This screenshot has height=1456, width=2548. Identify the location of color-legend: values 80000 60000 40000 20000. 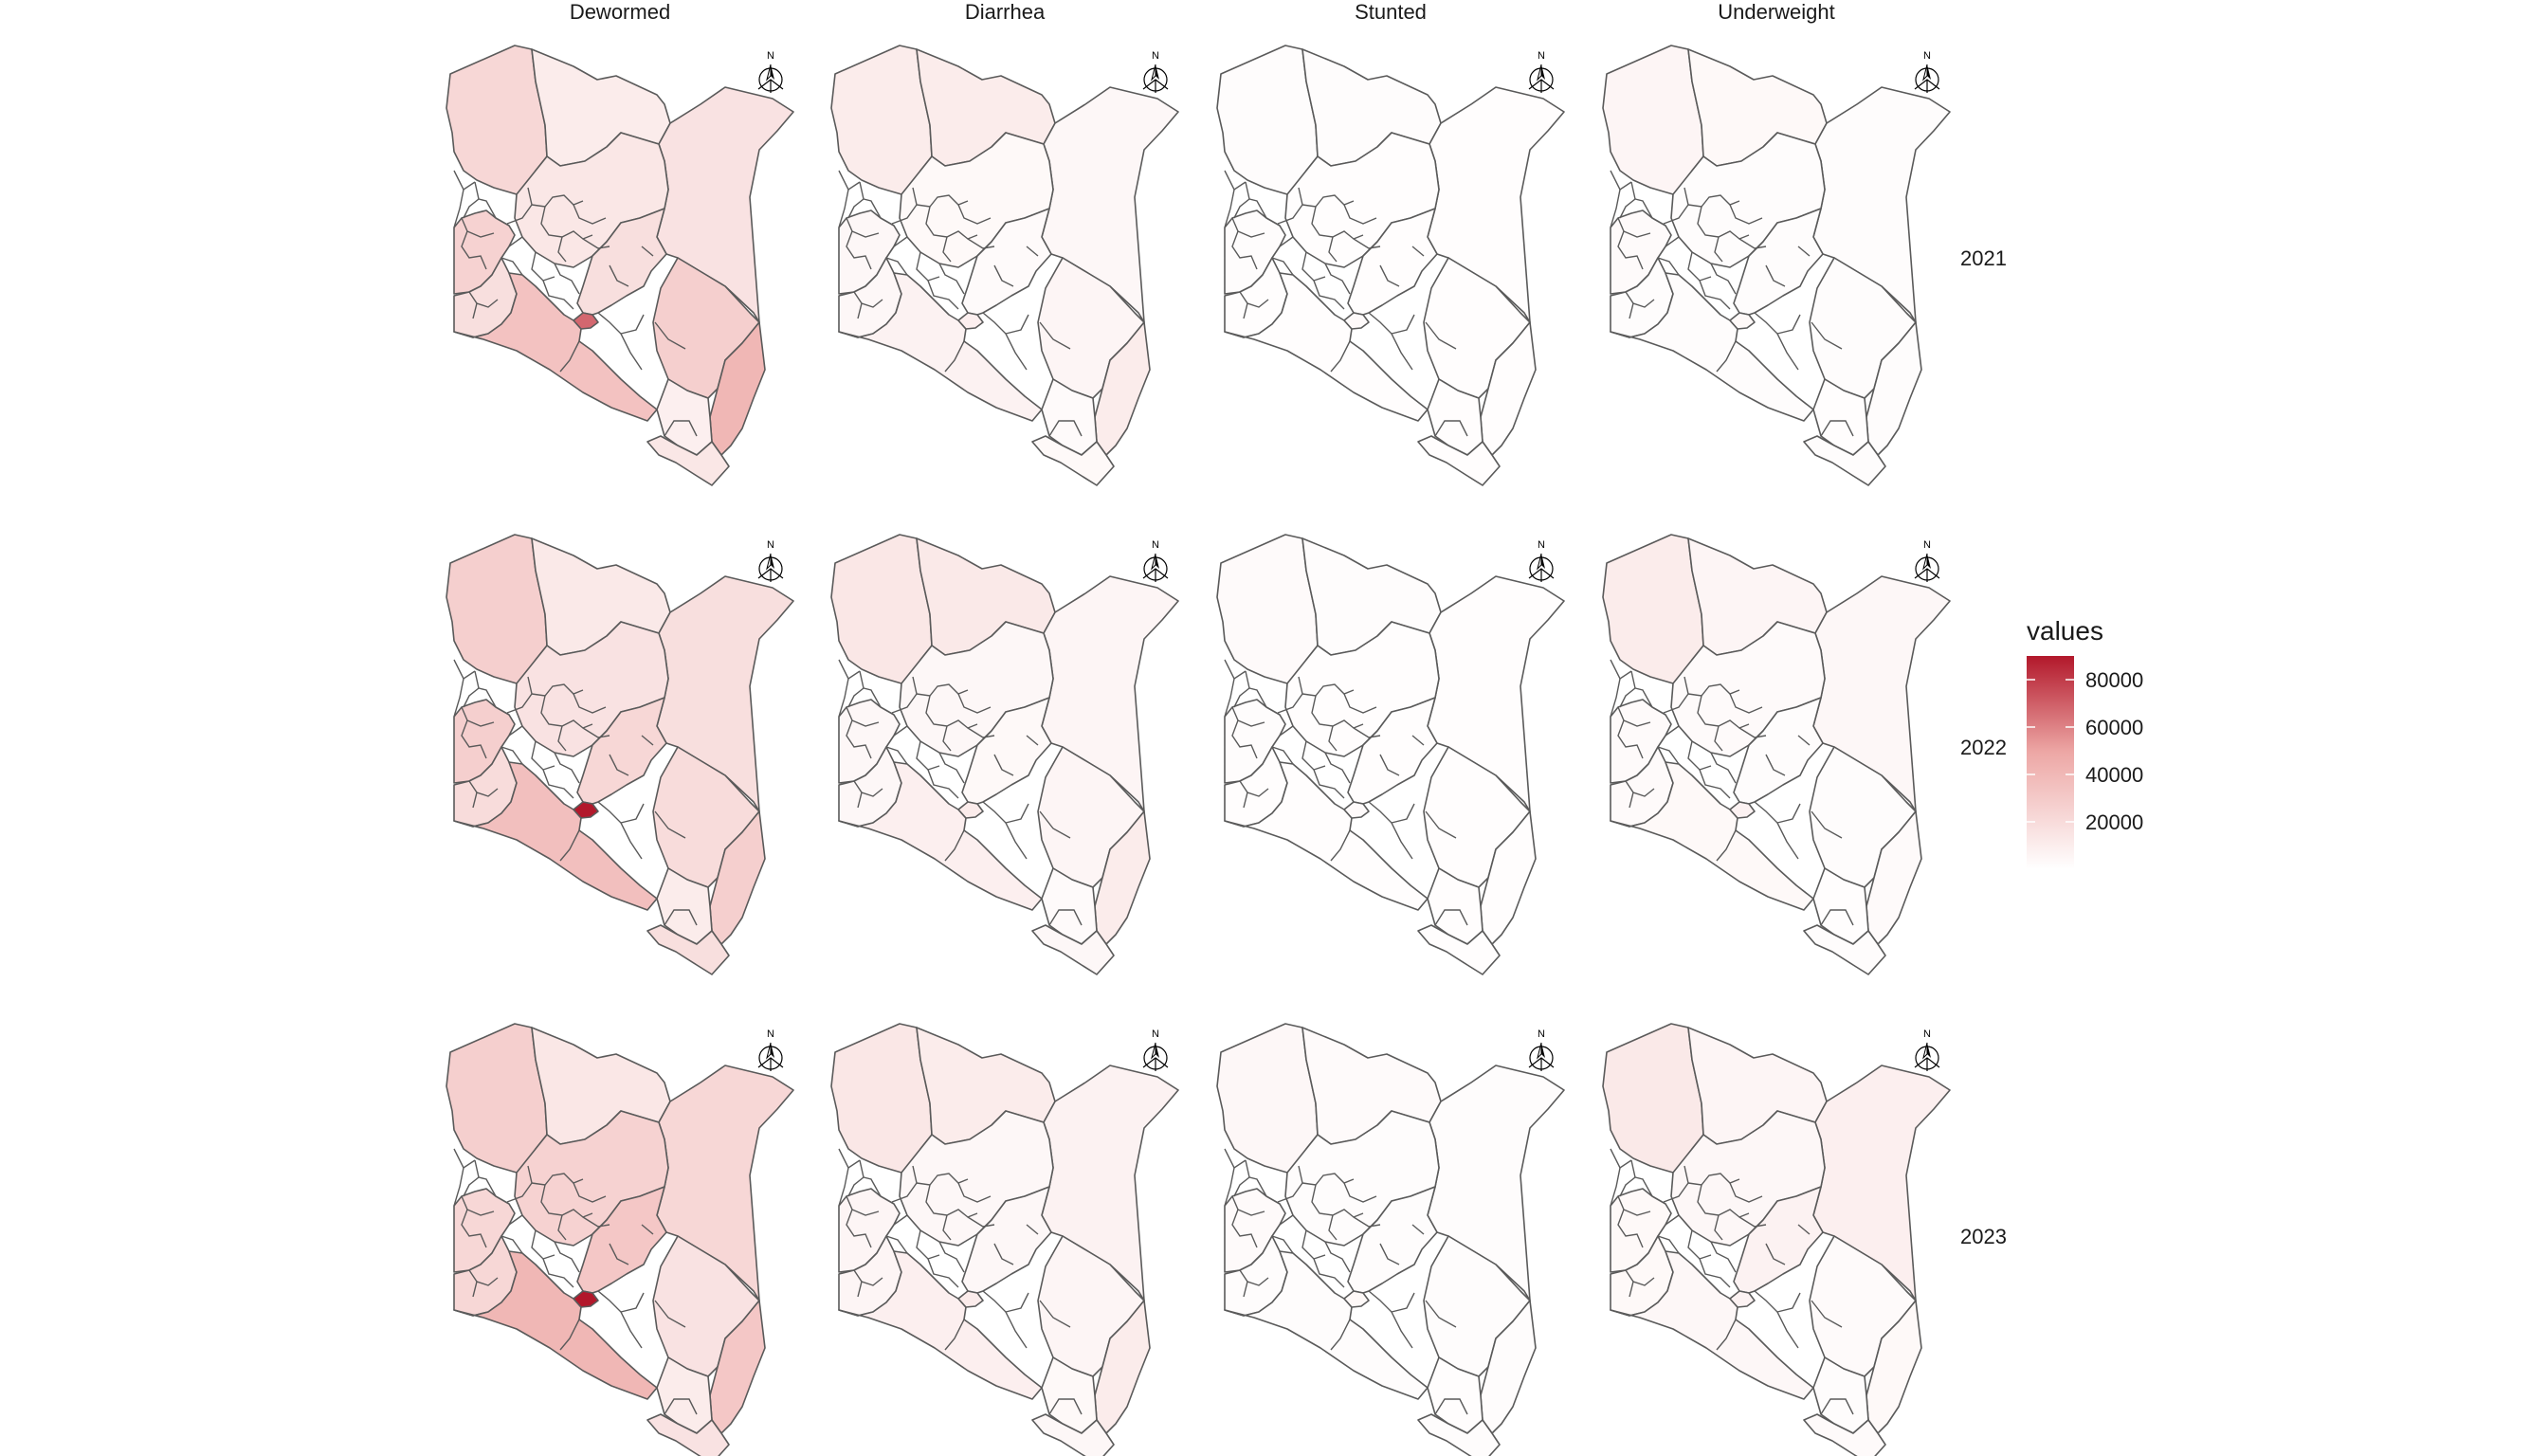
(2085, 742).